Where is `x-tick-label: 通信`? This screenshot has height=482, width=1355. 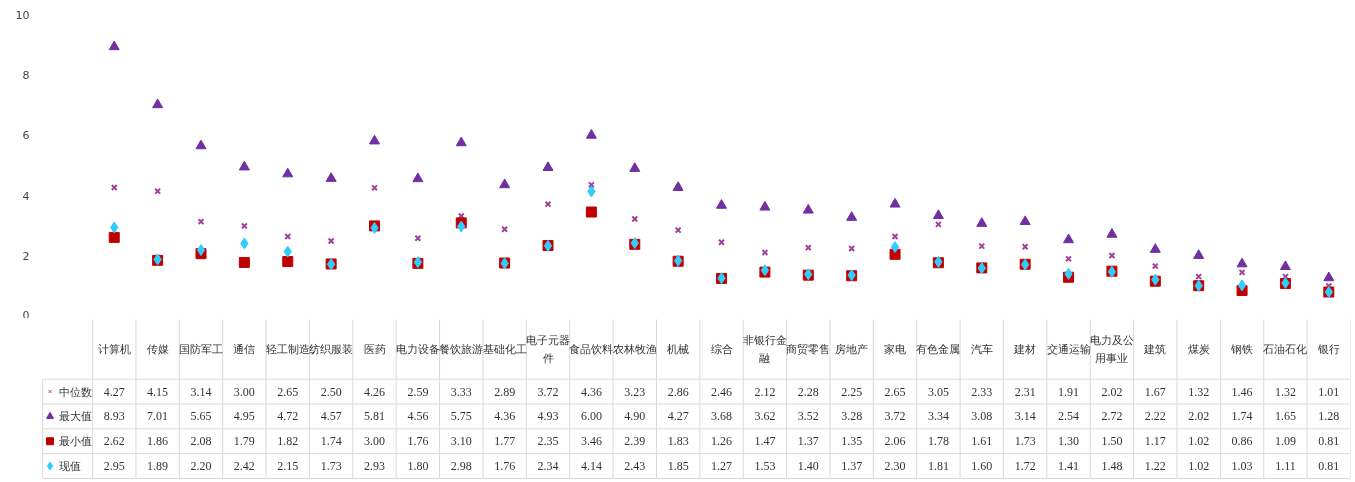 x-tick-label: 通信 is located at coordinates (244, 349).